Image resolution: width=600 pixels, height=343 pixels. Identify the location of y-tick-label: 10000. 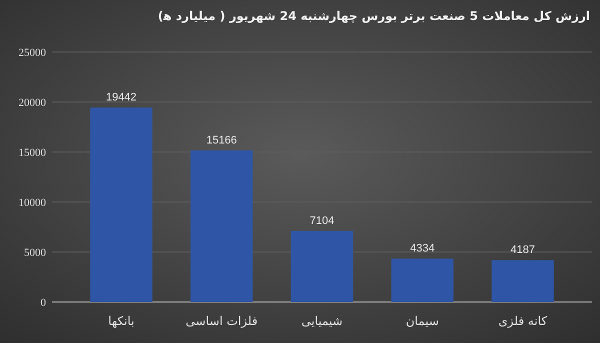
(32, 203).